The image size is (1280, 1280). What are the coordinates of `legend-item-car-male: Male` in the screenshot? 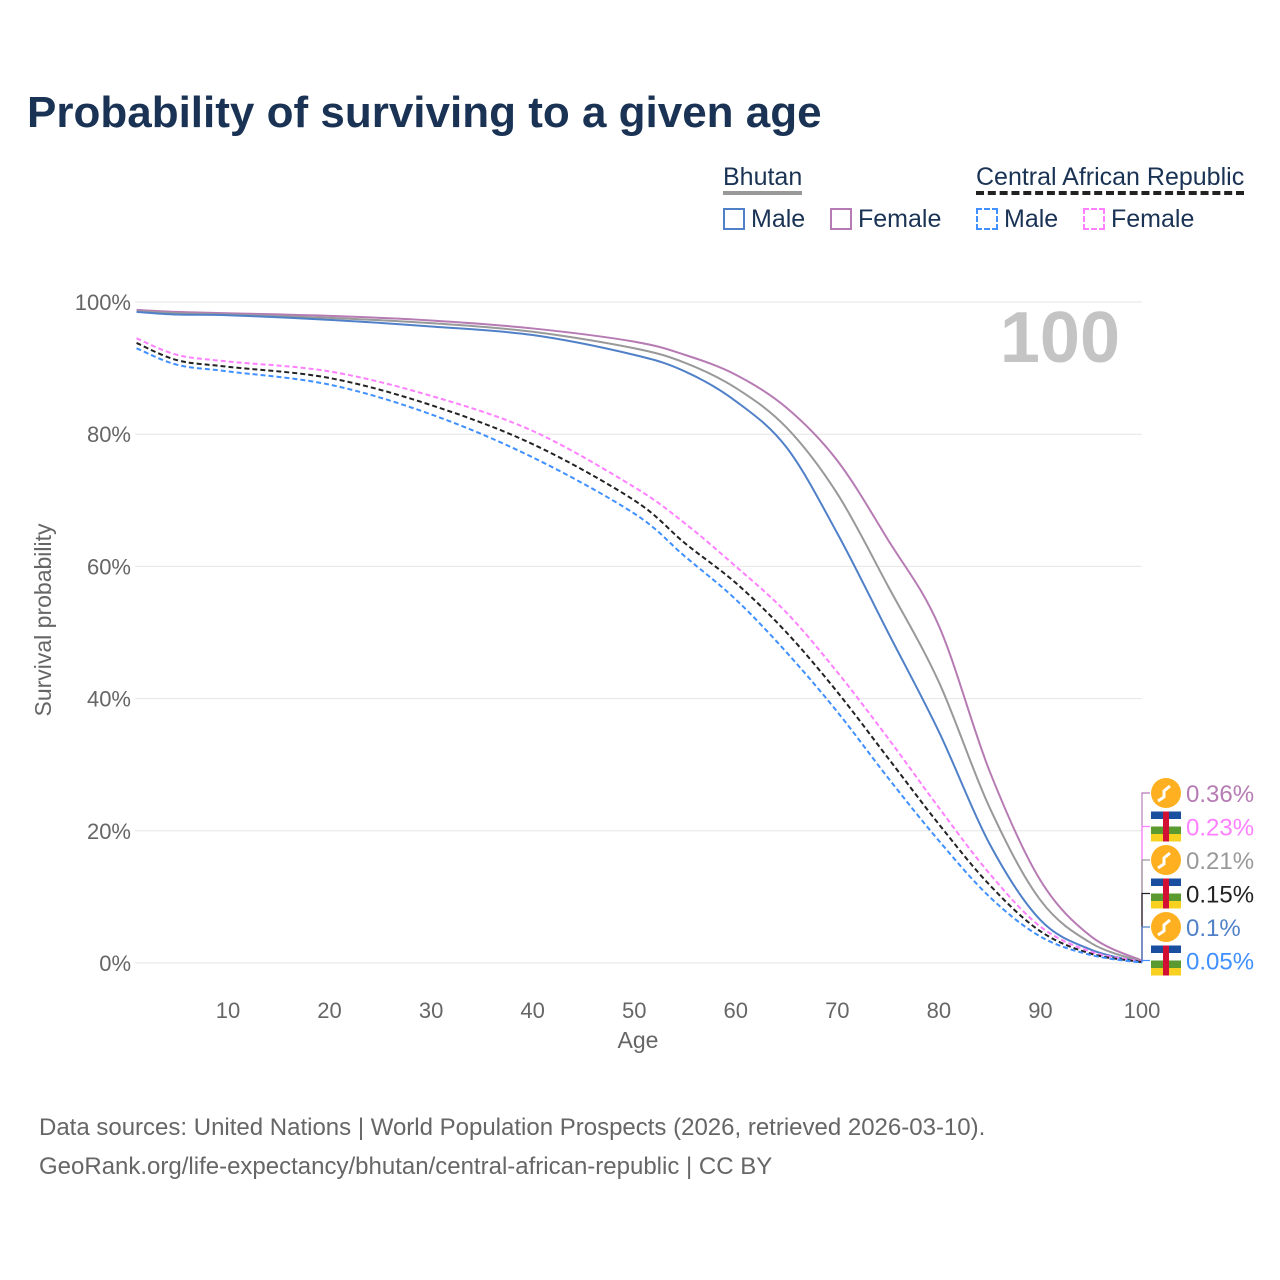 It's located at (1017, 219).